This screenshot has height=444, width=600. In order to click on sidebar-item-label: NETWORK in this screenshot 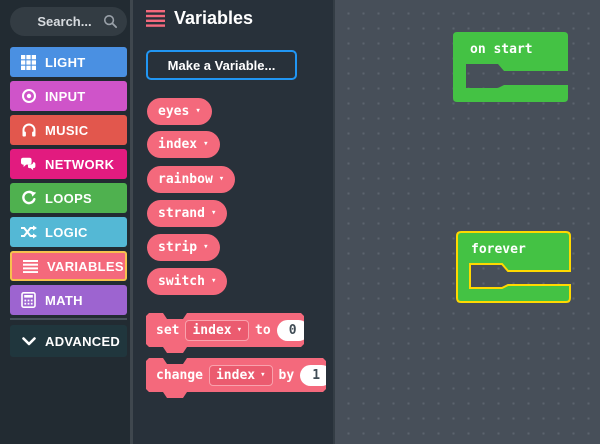, I will do `click(80, 164)`.